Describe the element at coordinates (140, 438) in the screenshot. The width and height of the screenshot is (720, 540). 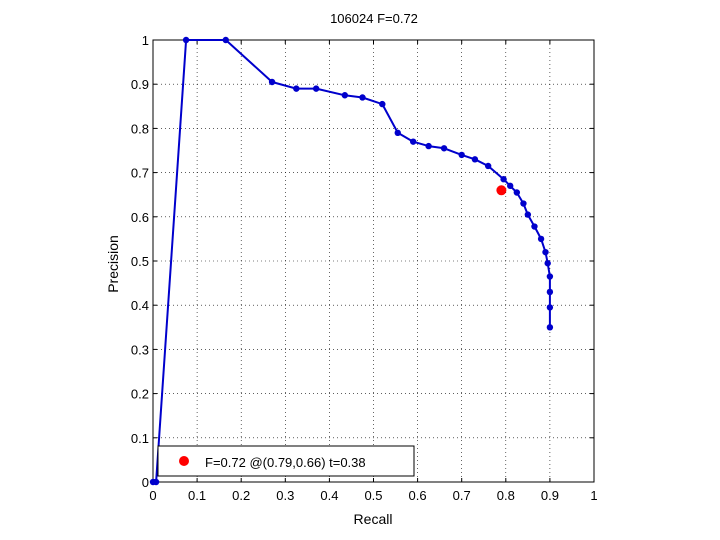
I see `y-tick-label: 0.1` at that location.